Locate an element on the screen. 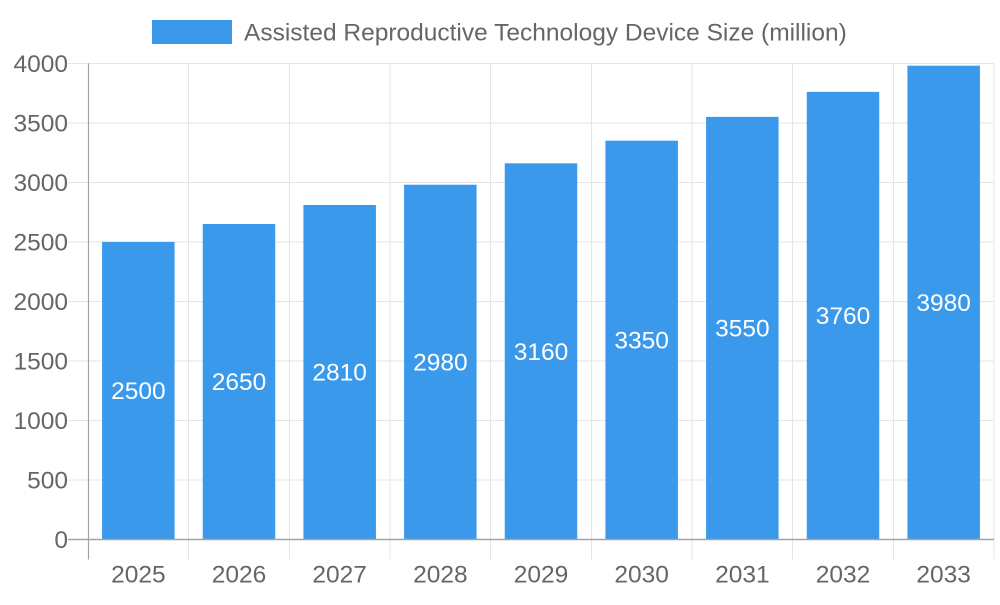 The height and width of the screenshot is (605, 1000). svg-text: 2980 is located at coordinates (440, 363).